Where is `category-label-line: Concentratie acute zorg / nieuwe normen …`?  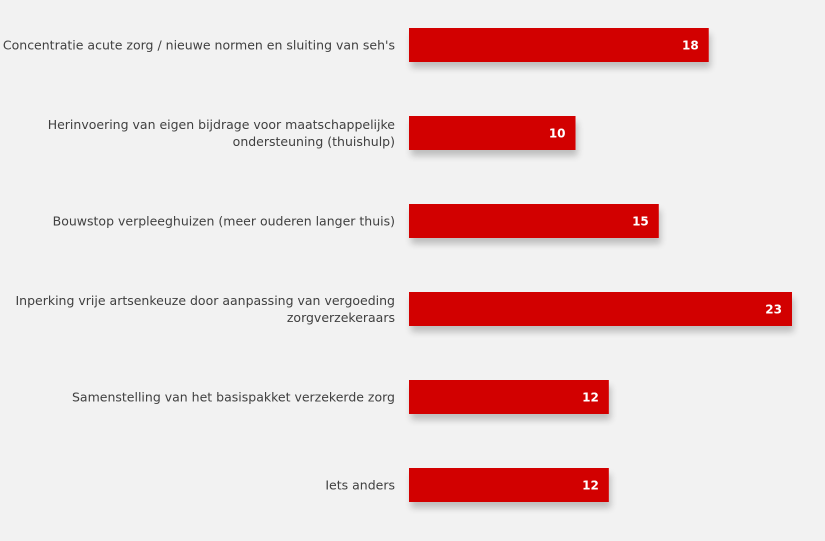
category-label-line: Concentratie acute zorg / nieuwe normen … is located at coordinates (199, 45).